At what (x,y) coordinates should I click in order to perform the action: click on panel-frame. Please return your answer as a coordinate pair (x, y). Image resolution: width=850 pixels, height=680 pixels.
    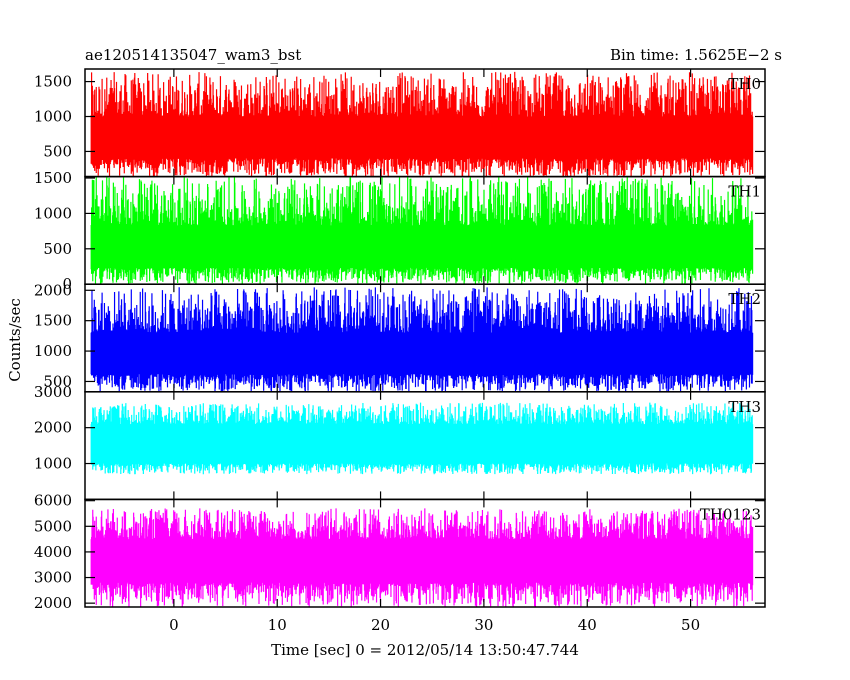
    Looking at the image, I should click on (425, 553).